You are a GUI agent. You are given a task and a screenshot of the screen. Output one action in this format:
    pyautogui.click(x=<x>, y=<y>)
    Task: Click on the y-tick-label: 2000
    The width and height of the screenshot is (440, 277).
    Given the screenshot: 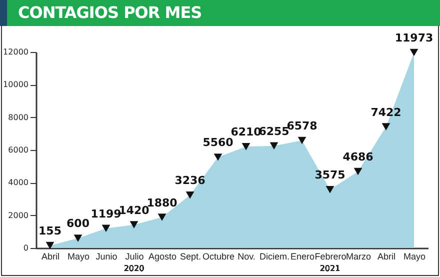 What is the action you would take?
    pyautogui.click(x=18, y=215)
    